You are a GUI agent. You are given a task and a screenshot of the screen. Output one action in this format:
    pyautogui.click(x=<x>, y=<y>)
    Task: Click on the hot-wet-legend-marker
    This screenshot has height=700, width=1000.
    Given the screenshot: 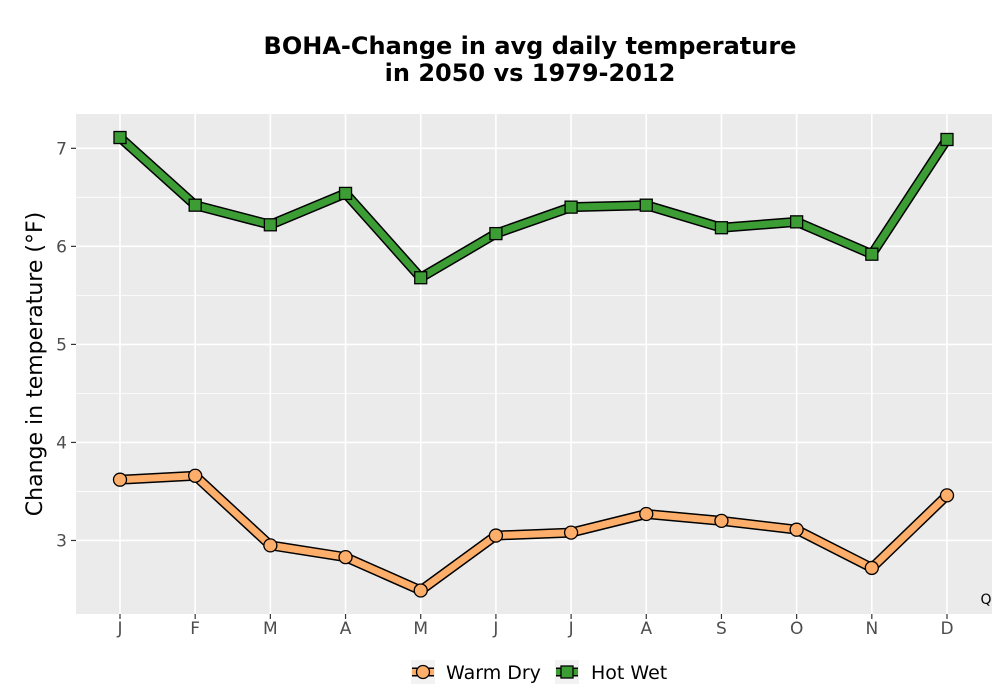 What is the action you would take?
    pyautogui.click(x=567, y=672)
    